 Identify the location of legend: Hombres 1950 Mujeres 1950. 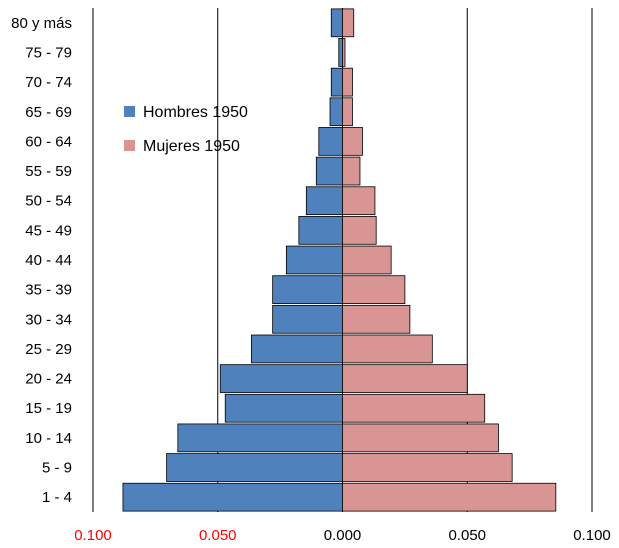
(186, 129).